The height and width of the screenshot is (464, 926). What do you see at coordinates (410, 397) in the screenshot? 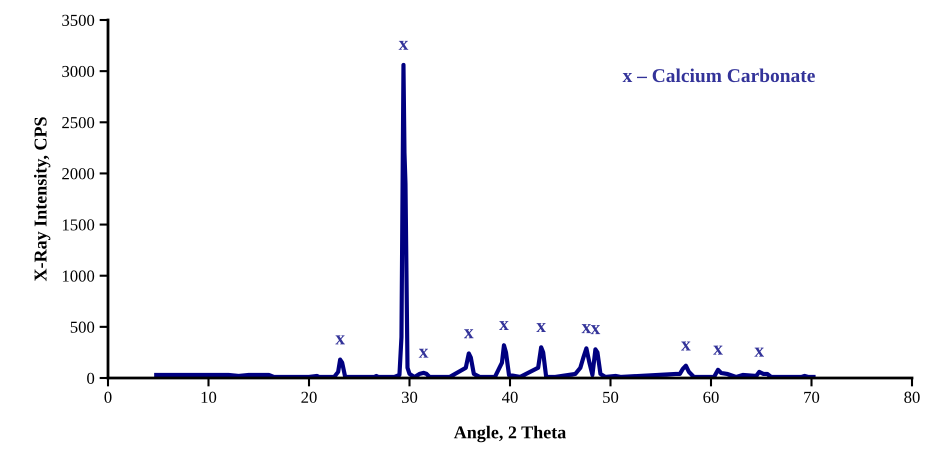
I see `x-tick-label: 30` at bounding box center [410, 397].